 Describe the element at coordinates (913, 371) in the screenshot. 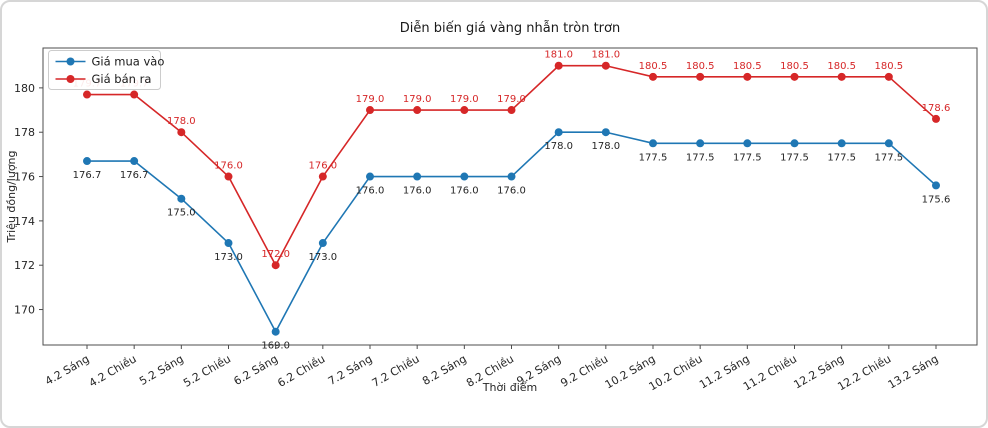

I see `x-tick-label: 13.2 Sáng` at that location.